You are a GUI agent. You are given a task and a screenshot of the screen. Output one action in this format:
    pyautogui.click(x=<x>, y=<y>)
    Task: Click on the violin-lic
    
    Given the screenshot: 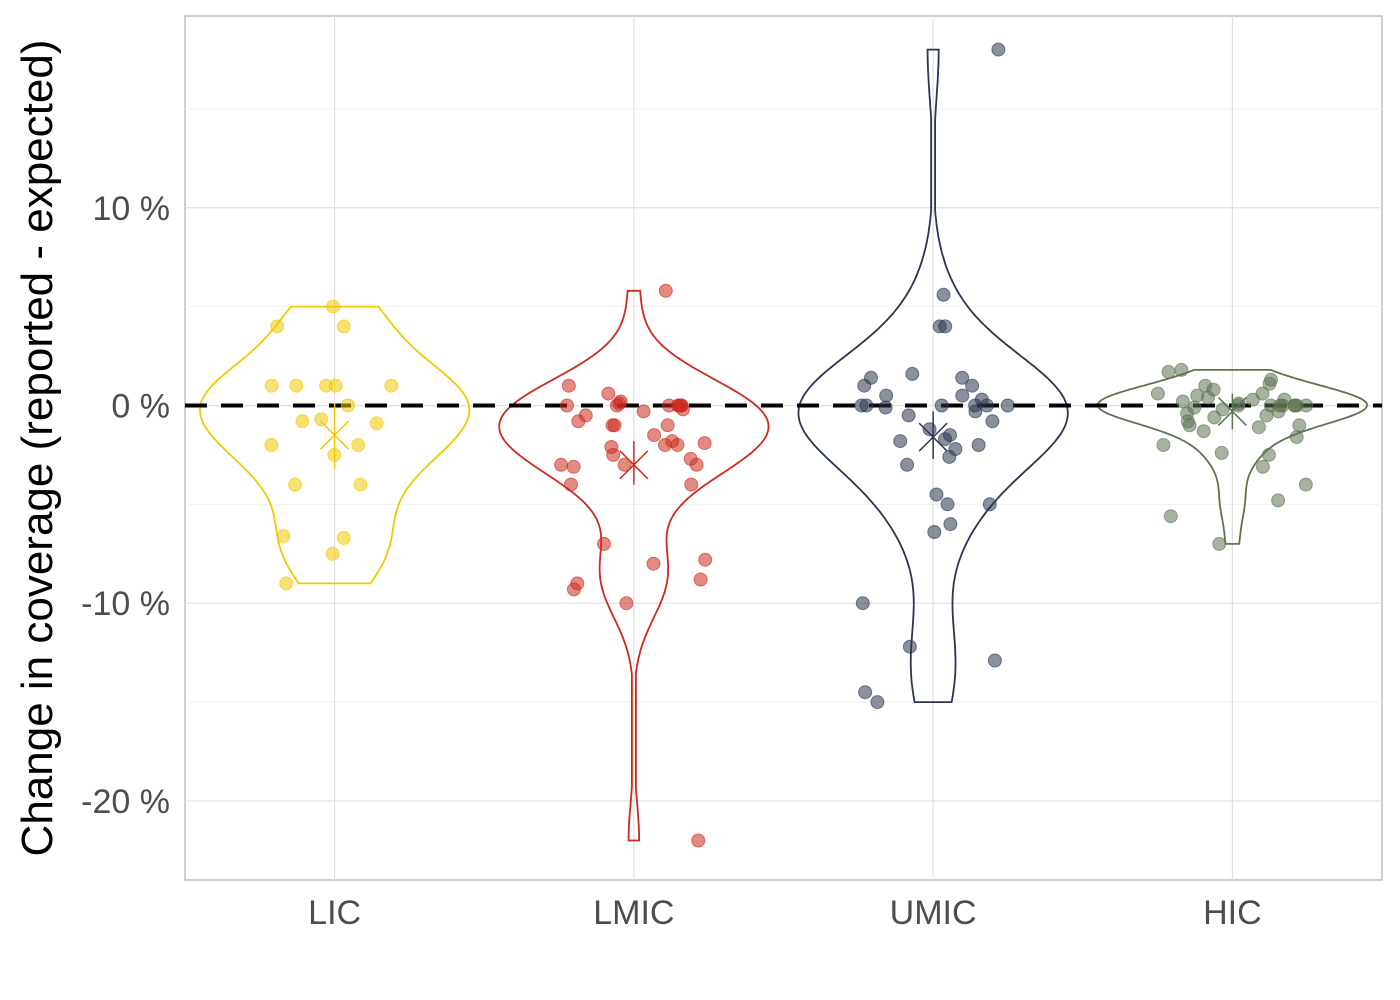 What is the action you would take?
    pyautogui.click(x=335, y=445)
    